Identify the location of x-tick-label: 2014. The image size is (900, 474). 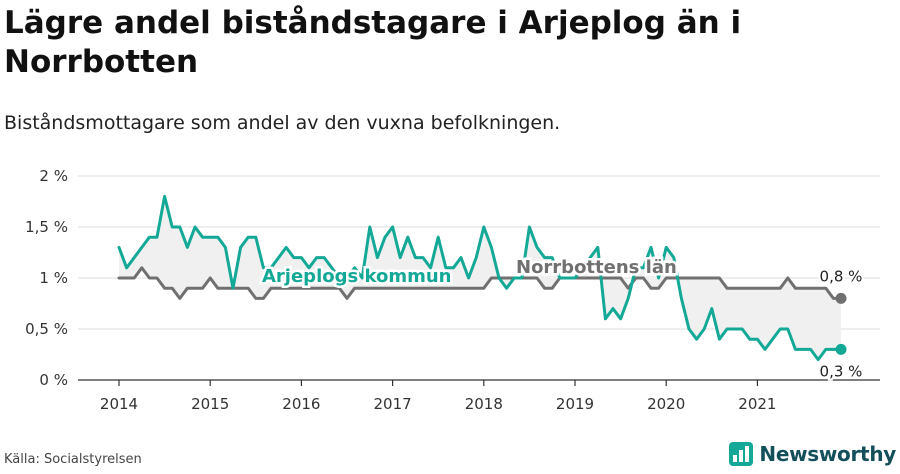
(119, 404).